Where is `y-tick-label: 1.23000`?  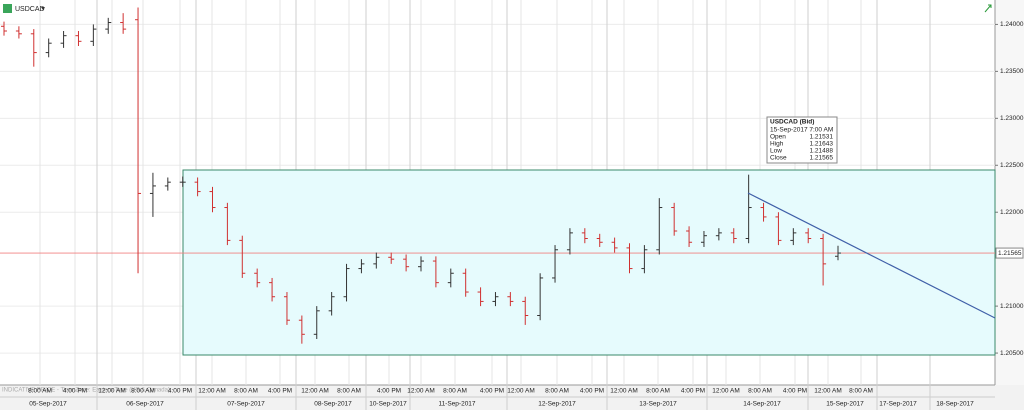
y-tick-label: 1.23000 is located at coordinates (1012, 118).